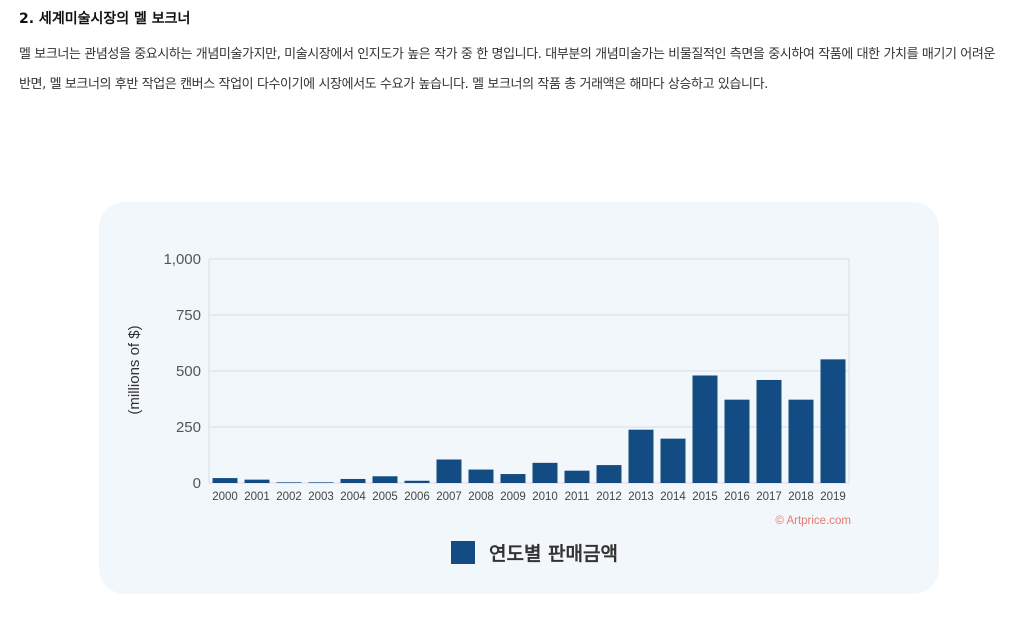  What do you see at coordinates (737, 497) in the screenshot?
I see `x-tick-label: 2016` at bounding box center [737, 497].